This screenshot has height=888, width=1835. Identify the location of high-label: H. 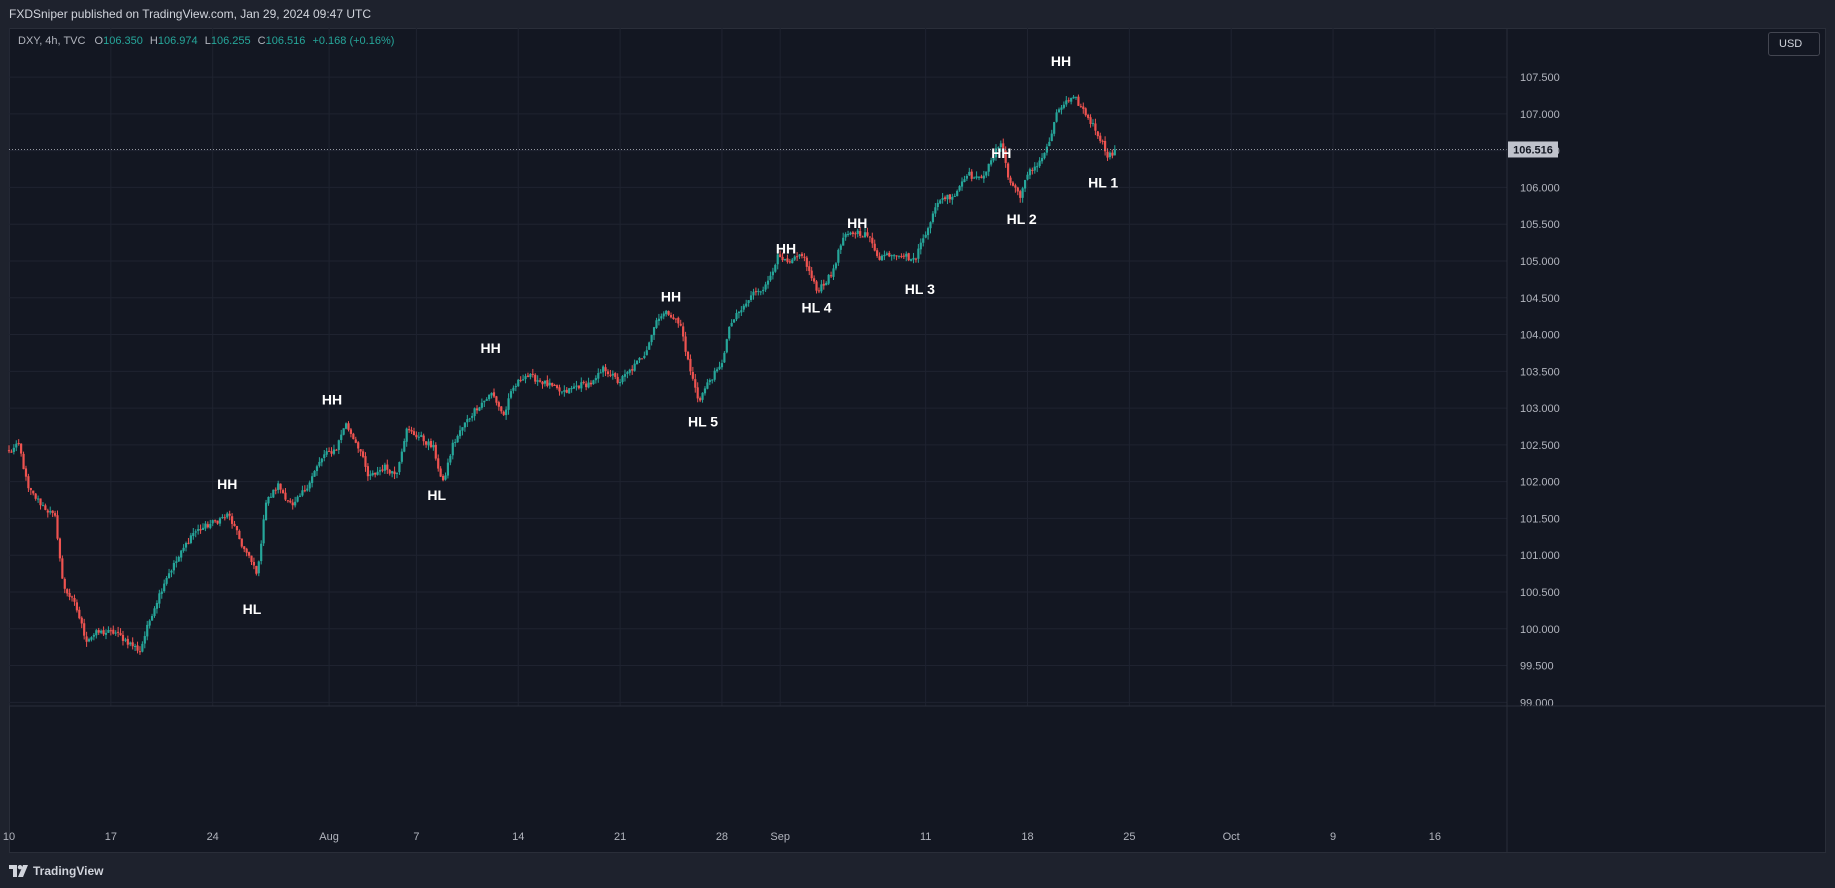
(153, 41).